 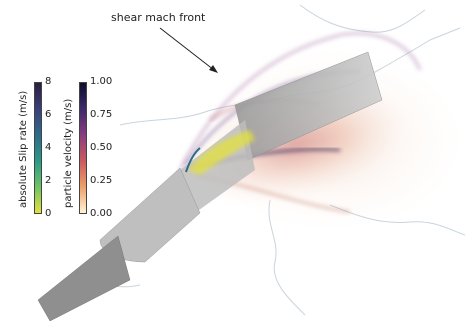 I want to click on annotation-arrow, so click(x=188, y=50).